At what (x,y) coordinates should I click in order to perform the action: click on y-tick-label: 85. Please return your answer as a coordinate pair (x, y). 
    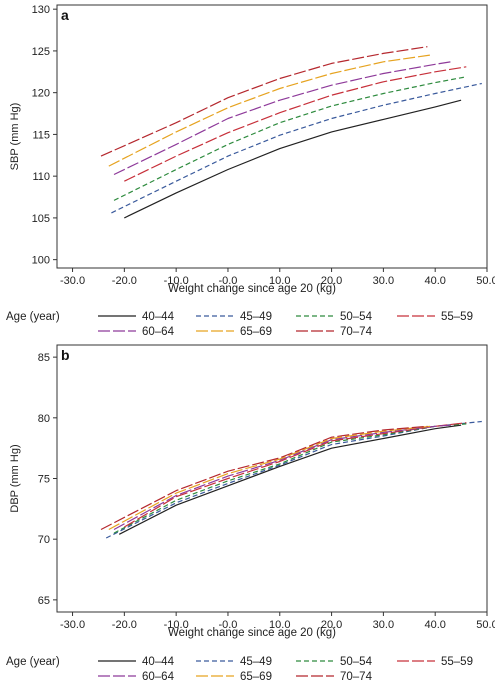
    Looking at the image, I should click on (44, 358).